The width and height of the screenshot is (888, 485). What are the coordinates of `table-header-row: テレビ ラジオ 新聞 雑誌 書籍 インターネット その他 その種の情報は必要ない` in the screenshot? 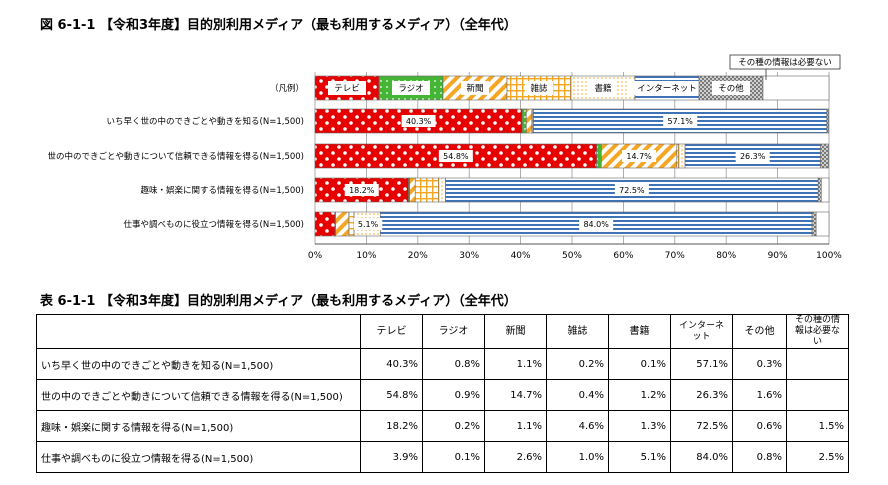 It's located at (442, 331).